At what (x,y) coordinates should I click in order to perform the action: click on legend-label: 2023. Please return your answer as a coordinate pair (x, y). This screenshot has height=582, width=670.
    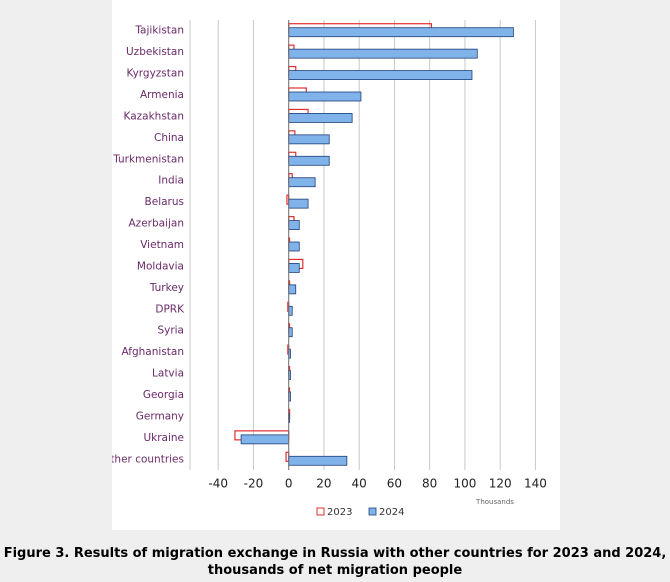
    Looking at the image, I should click on (339, 512).